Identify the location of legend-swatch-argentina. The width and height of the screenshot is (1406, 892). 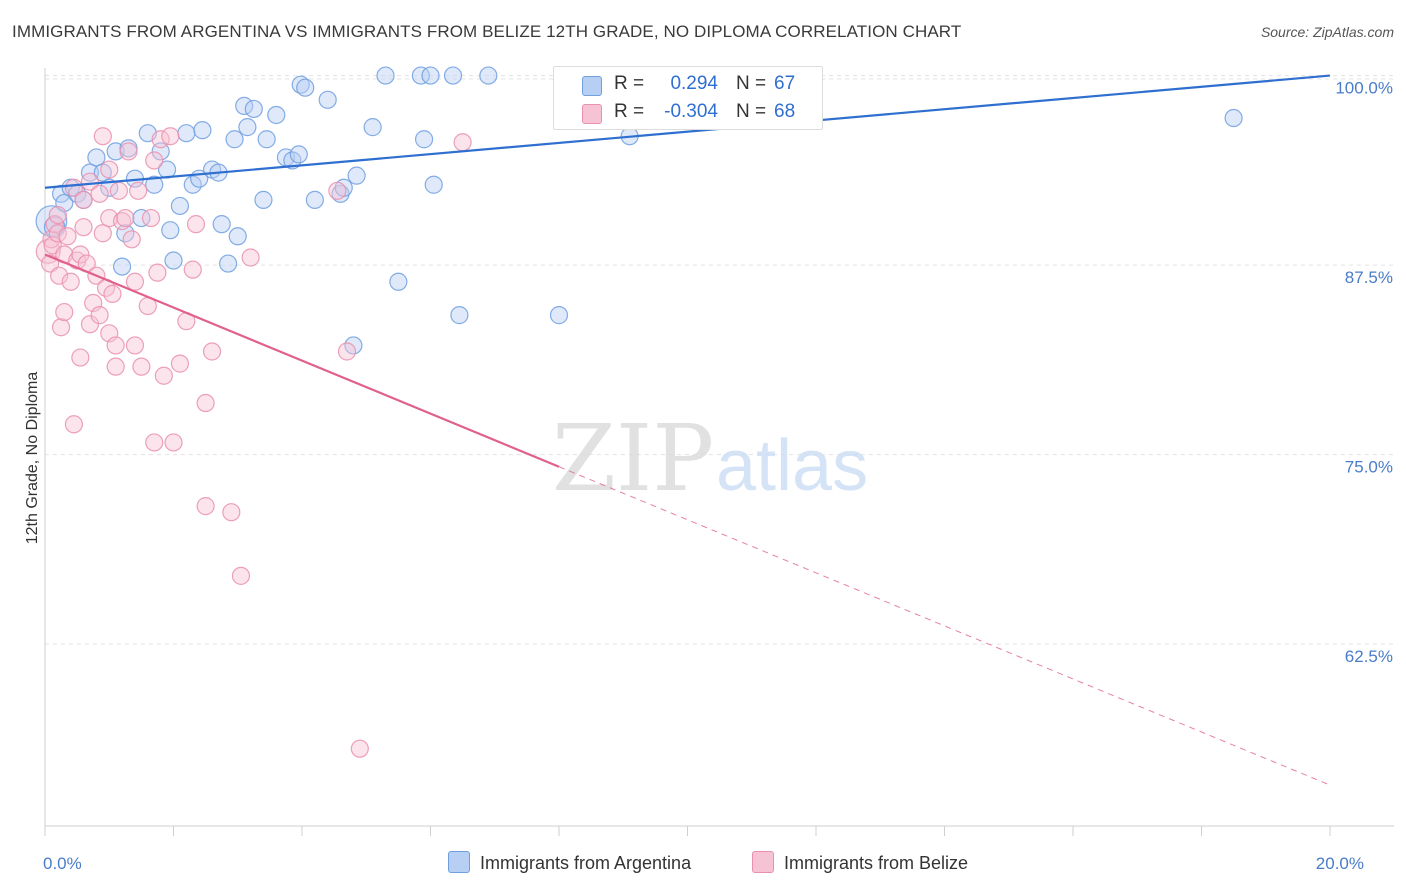
(592, 86).